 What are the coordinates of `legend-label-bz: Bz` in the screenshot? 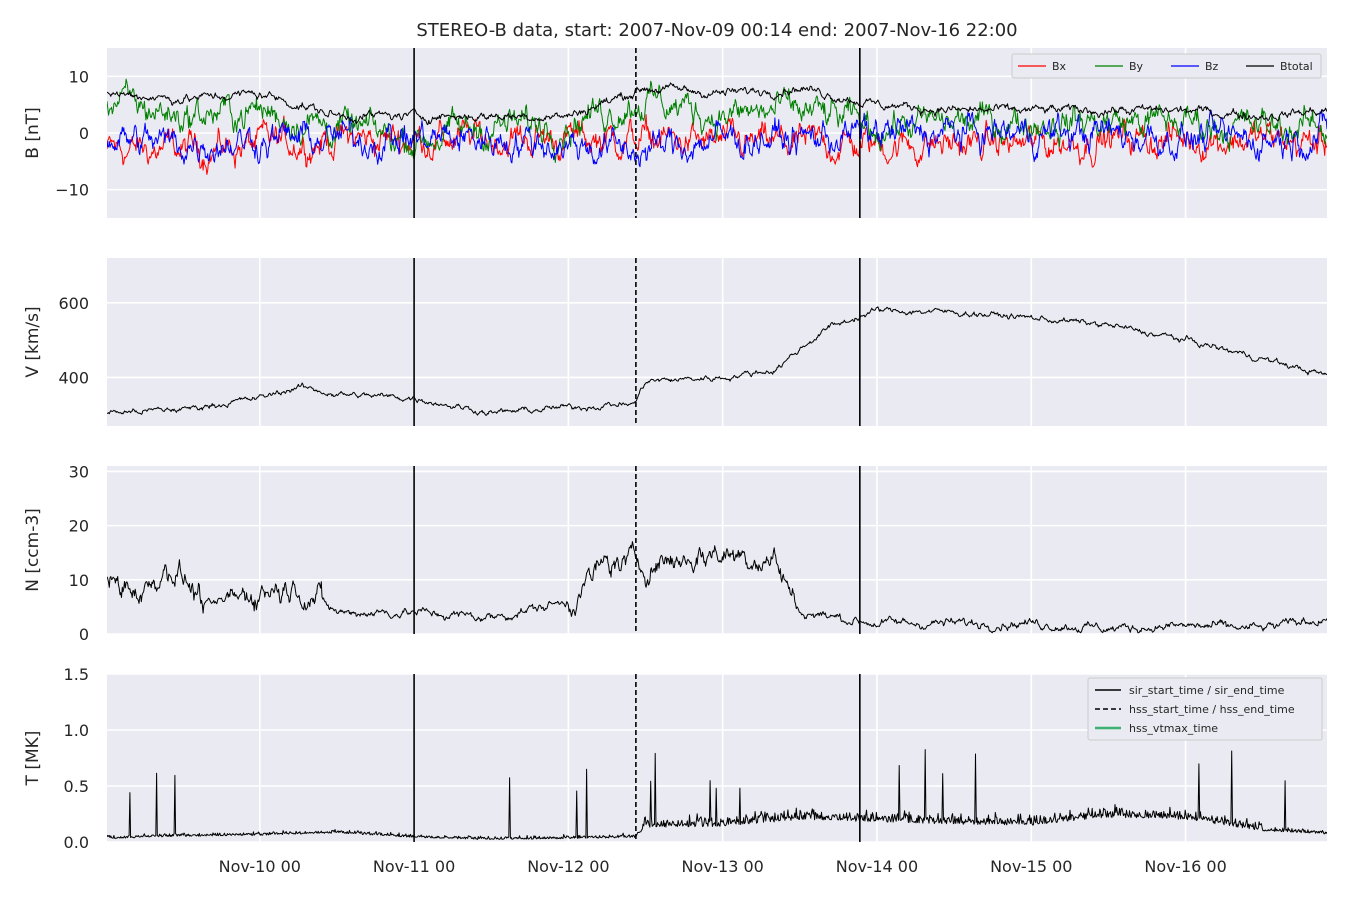 It's located at (1212, 66).